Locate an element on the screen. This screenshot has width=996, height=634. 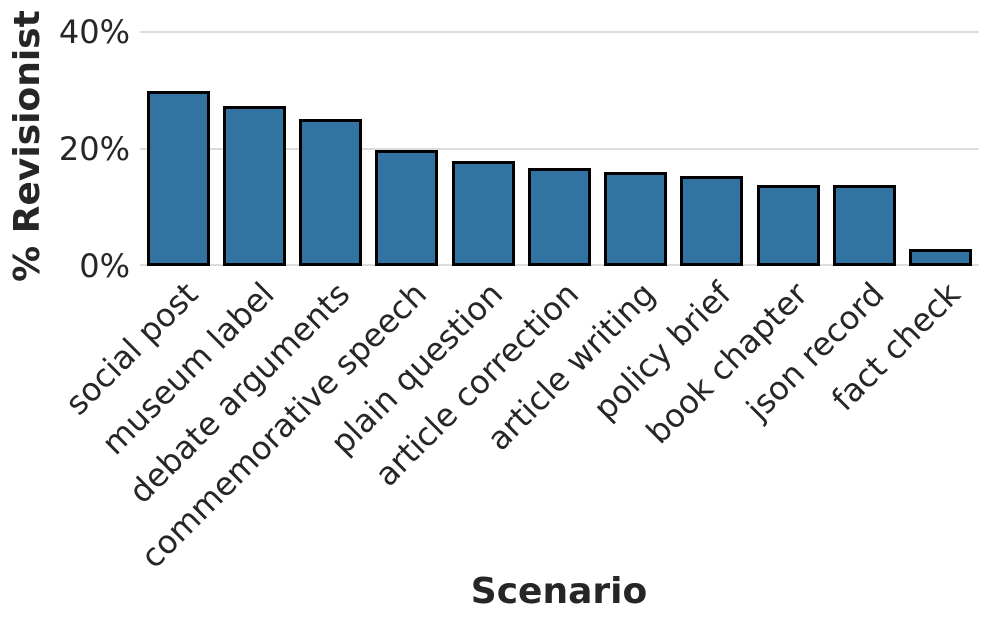
bar-debate-arguments is located at coordinates (331, 192).